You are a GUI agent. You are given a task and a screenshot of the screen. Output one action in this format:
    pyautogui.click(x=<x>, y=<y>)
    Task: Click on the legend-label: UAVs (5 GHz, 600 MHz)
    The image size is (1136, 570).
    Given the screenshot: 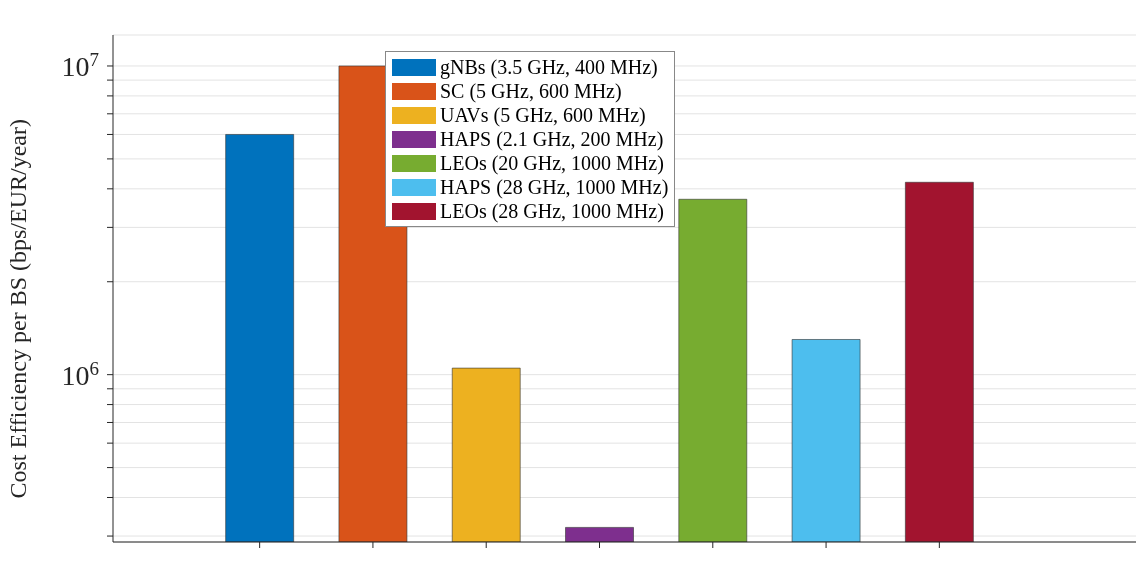 What is the action you would take?
    pyautogui.click(x=543, y=115)
    